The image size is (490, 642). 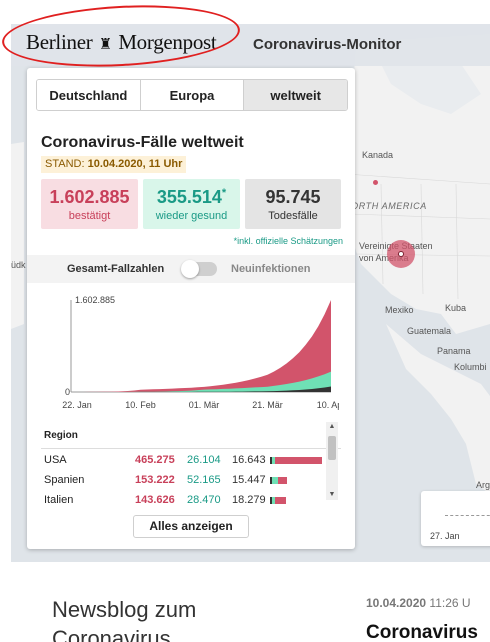 I want to click on status-timestamp: STAND: 10.04.2020, 11 Uhr, so click(x=114, y=164).